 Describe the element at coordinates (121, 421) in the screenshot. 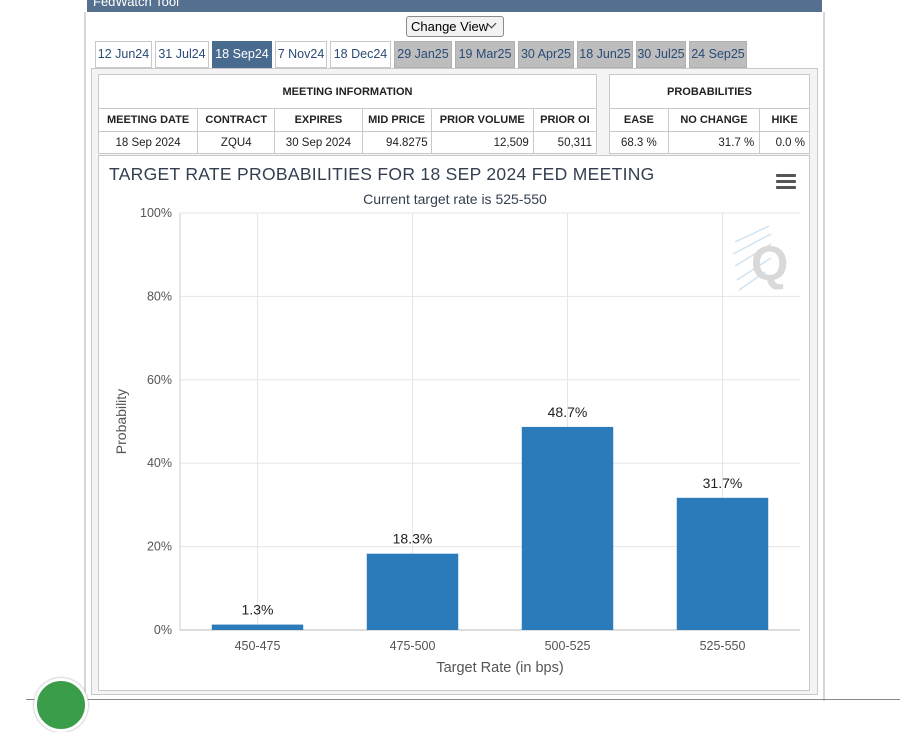

I see `y-axis-title: Probability` at that location.